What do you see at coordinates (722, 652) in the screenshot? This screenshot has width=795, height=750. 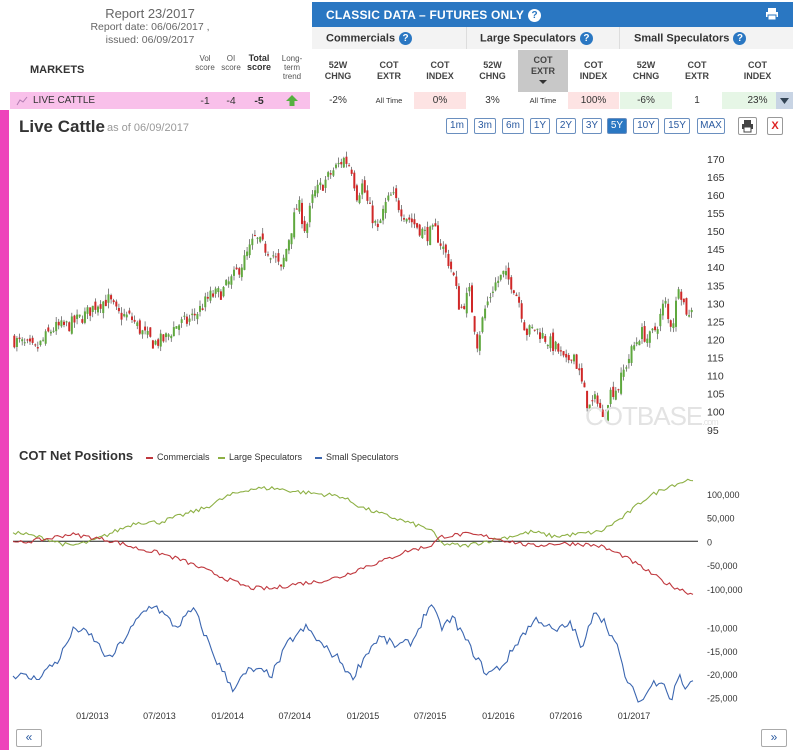 I see `cot-lower-y-tick: -15,000` at bounding box center [722, 652].